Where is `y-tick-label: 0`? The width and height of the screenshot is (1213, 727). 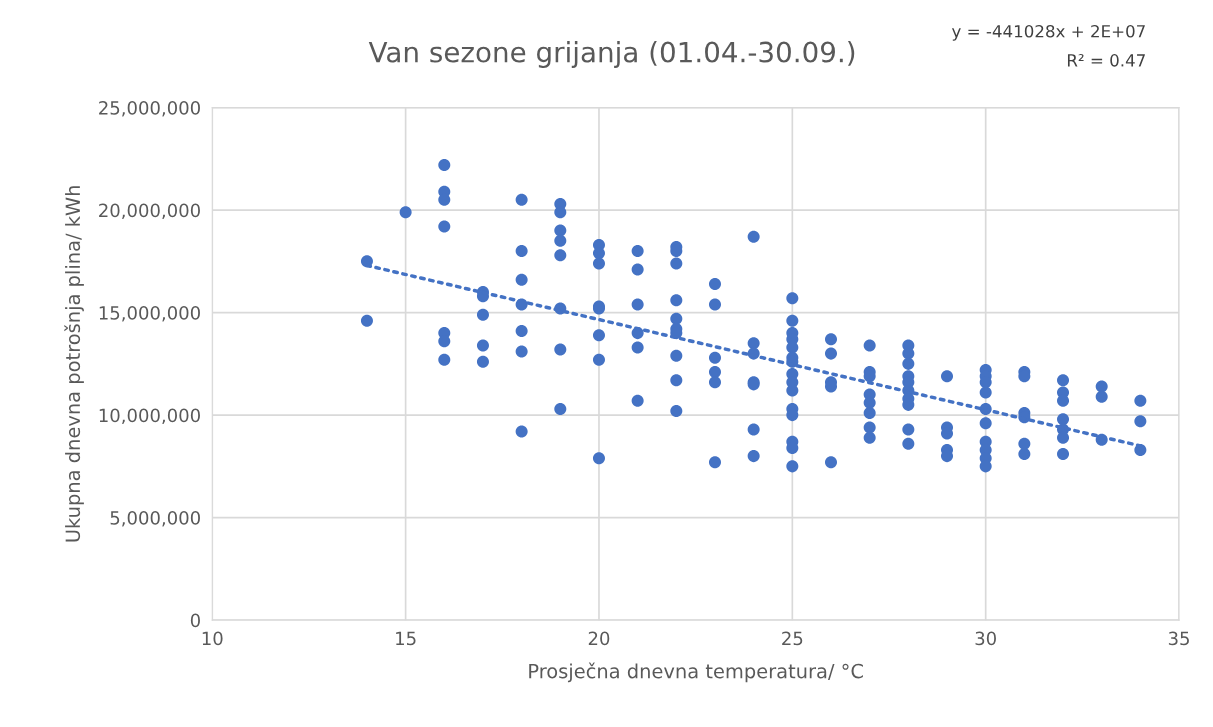 y-tick-label: 0 is located at coordinates (195, 620).